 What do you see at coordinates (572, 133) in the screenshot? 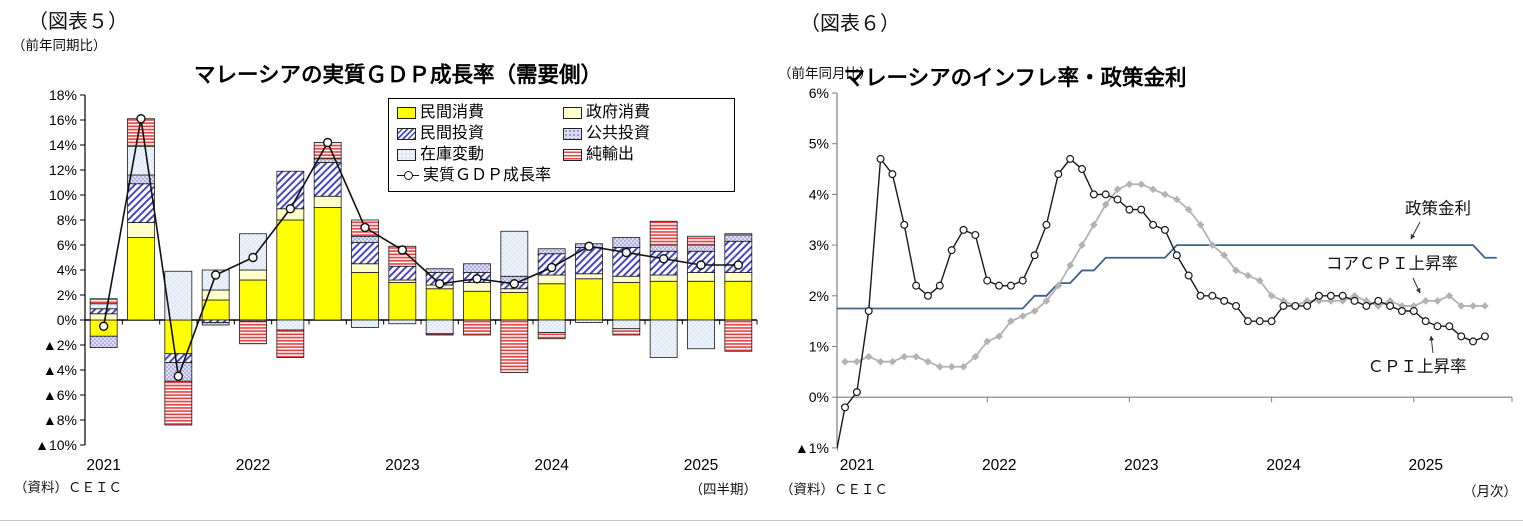
I see `public-investment-swatch-icon` at bounding box center [572, 133].